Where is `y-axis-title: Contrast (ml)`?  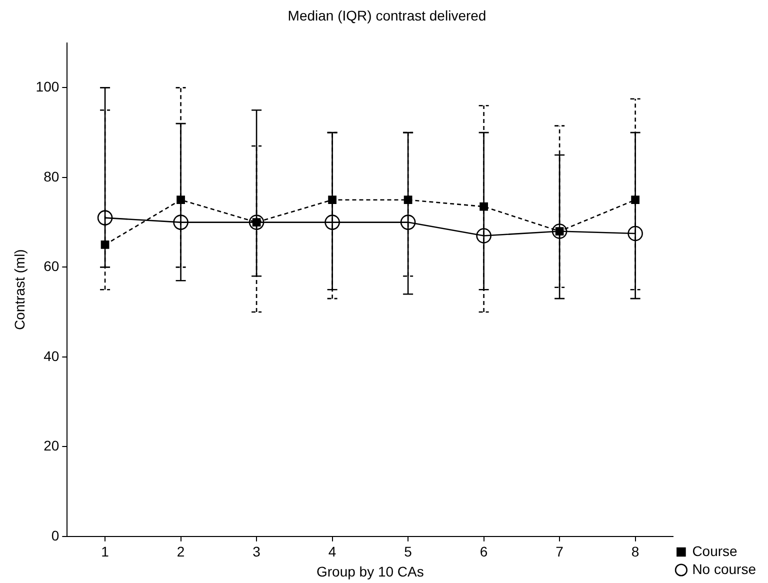 y-axis-title: Contrast (ml) is located at coordinates (19, 289).